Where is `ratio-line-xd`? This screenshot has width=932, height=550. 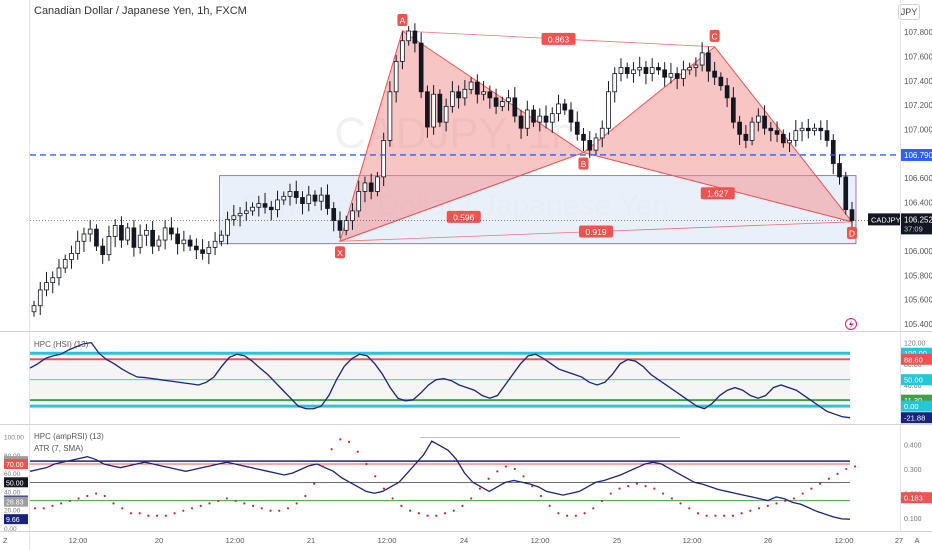
ratio-line-xd is located at coordinates (596, 231).